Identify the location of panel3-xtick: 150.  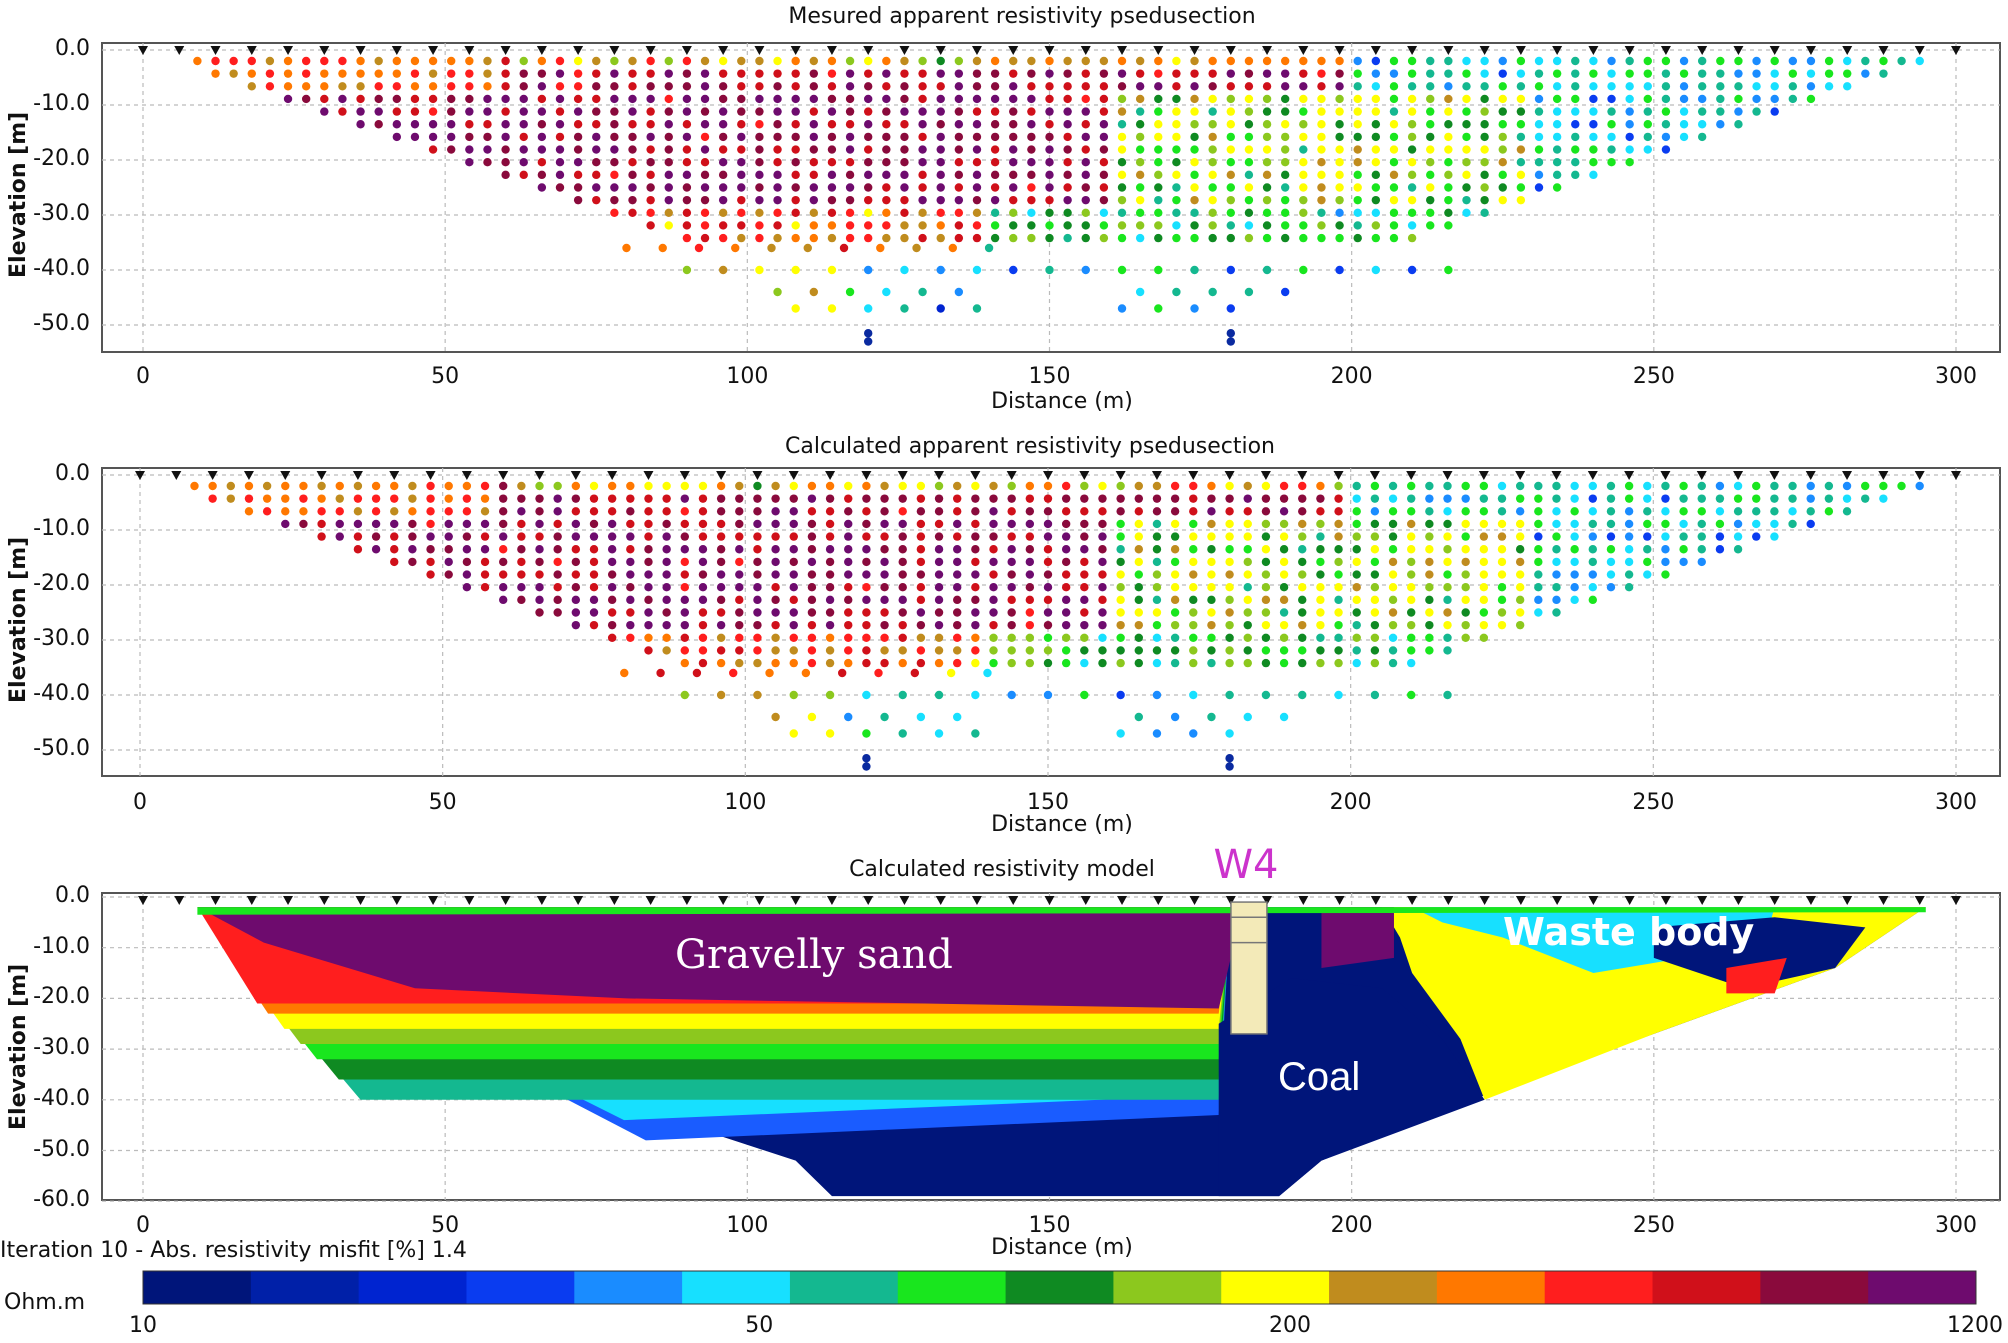
(1049, 1225).